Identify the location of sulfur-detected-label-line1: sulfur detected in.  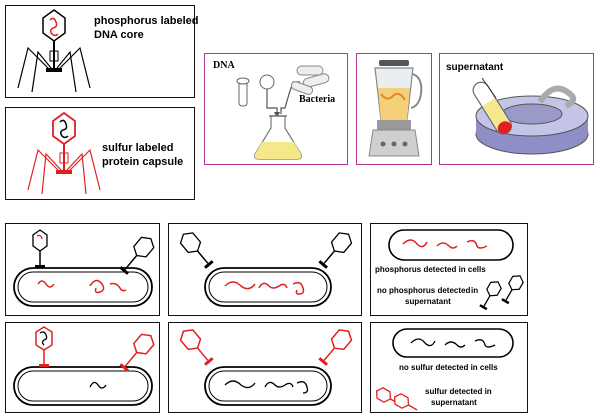
(458, 391).